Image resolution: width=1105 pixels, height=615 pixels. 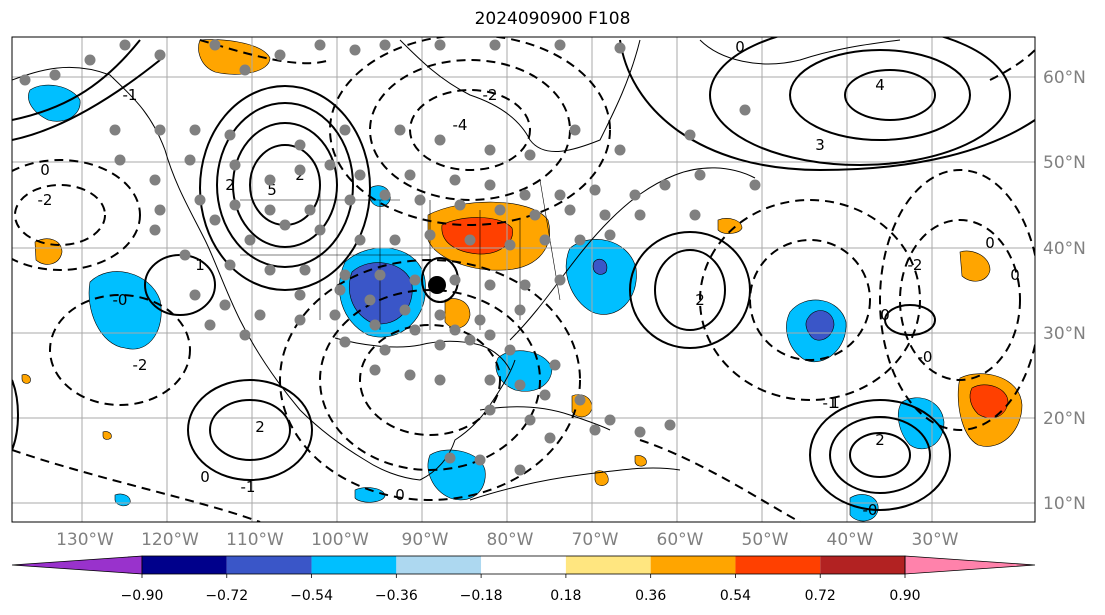 I want to click on colorbar-upper-extend, so click(x=970, y=565).